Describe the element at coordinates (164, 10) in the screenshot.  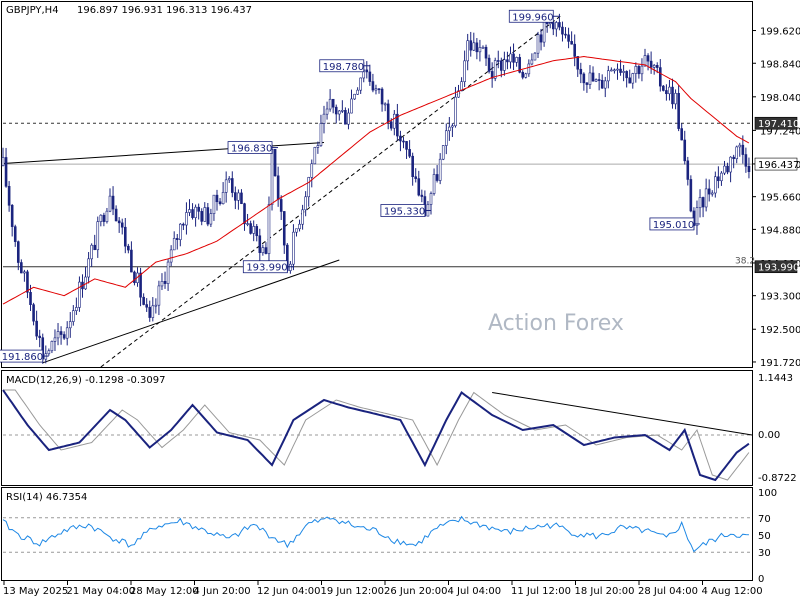
I see `header-ohlc: 196.897 196.931 196.313 196.437` at that location.